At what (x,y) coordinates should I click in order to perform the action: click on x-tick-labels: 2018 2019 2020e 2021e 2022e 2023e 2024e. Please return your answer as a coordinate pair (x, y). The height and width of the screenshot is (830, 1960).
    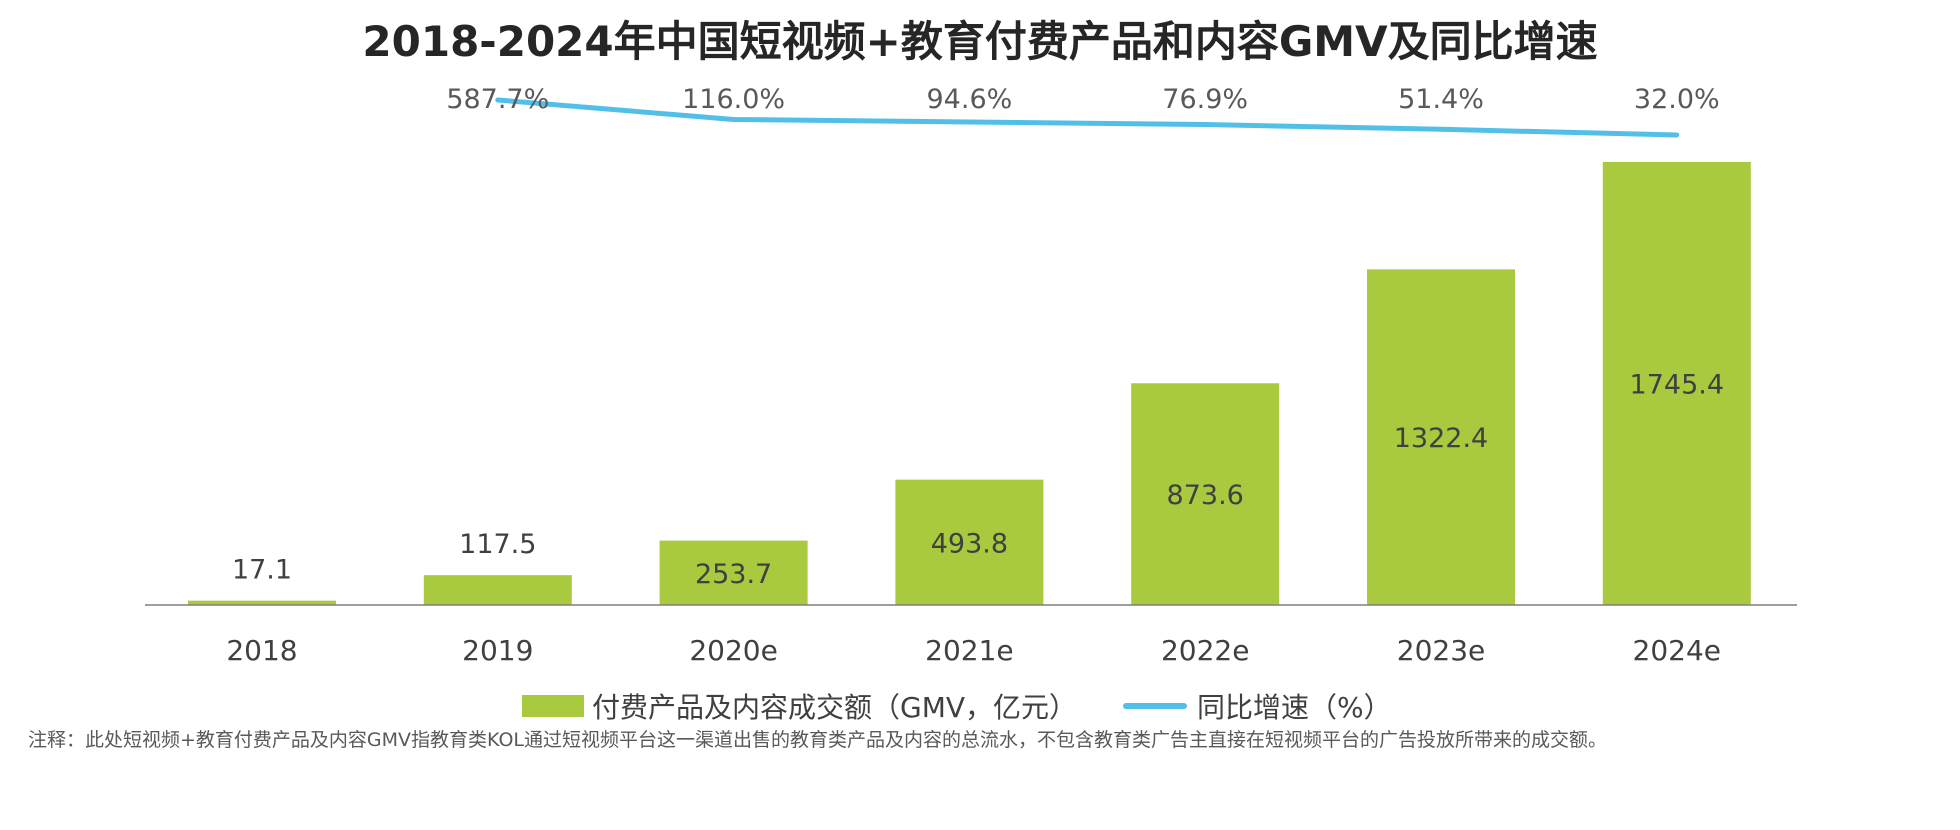
    Looking at the image, I should click on (973, 650).